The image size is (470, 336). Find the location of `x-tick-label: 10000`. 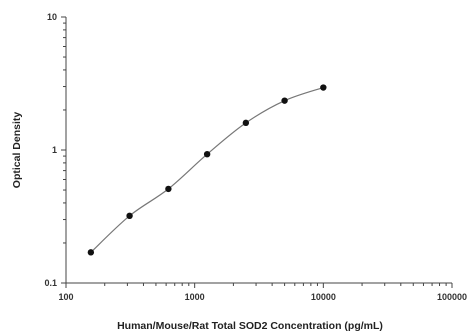

x-tick-label: 10000 is located at coordinates (323, 297).